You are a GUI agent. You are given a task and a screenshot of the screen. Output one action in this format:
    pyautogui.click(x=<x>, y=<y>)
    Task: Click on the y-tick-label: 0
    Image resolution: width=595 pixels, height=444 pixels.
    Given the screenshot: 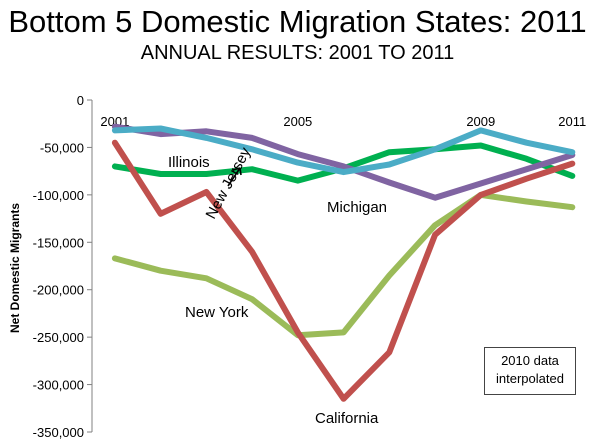 What is the action you would take?
    pyautogui.click(x=80, y=100)
    